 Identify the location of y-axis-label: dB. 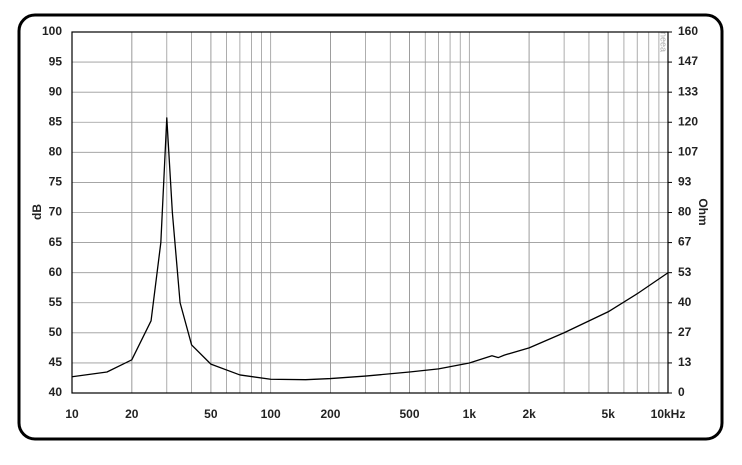
(37, 212).